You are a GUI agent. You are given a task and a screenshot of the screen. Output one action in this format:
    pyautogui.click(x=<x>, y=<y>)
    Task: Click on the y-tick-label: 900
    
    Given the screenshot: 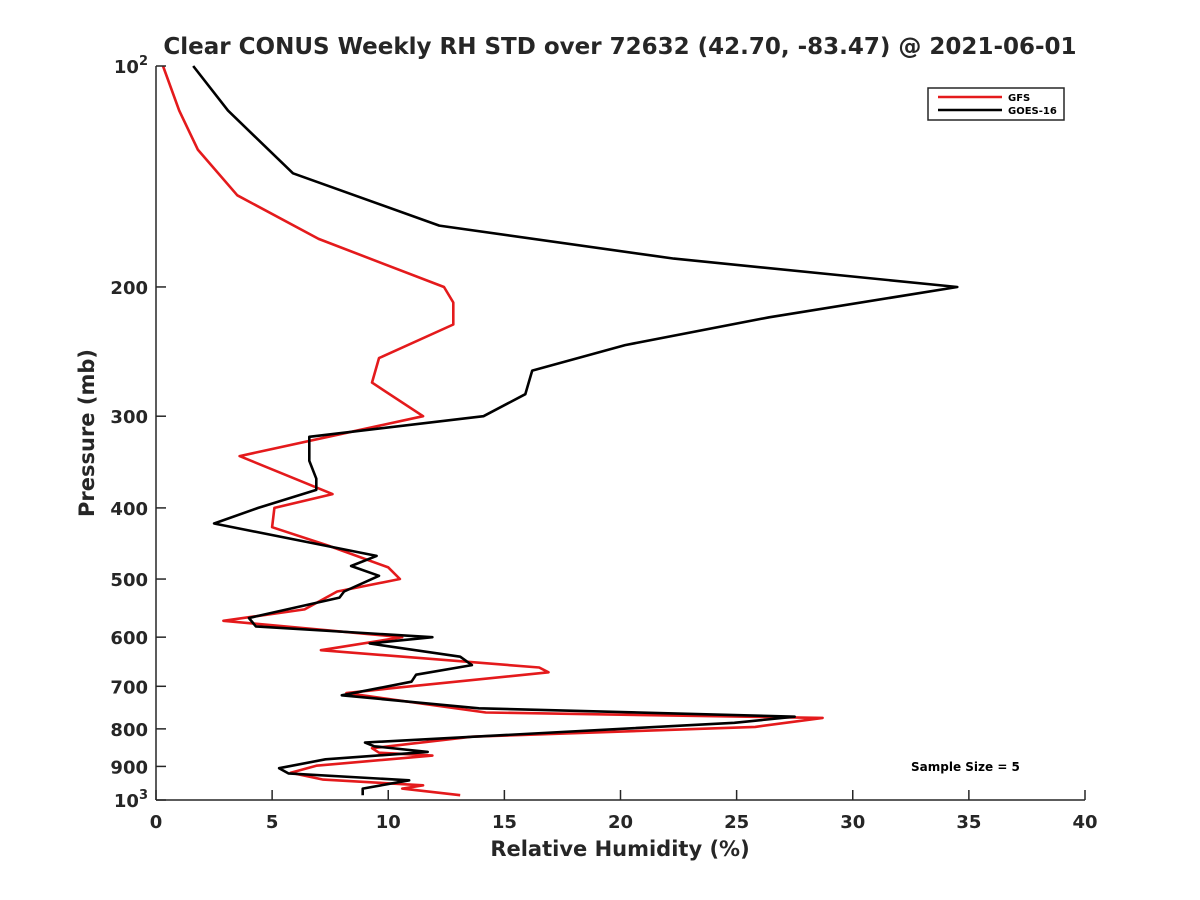 What is the action you would take?
    pyautogui.click(x=129, y=767)
    